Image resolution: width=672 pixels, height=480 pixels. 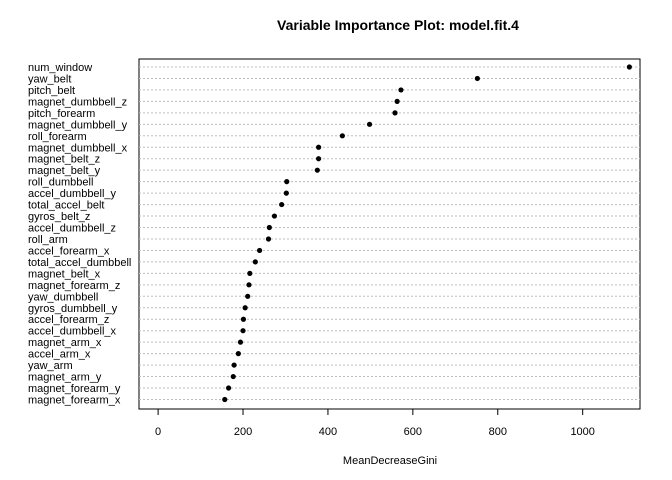 What do you see at coordinates (79, 263) in the screenshot?
I see `category-label: total_accel_dumbbell` at bounding box center [79, 263].